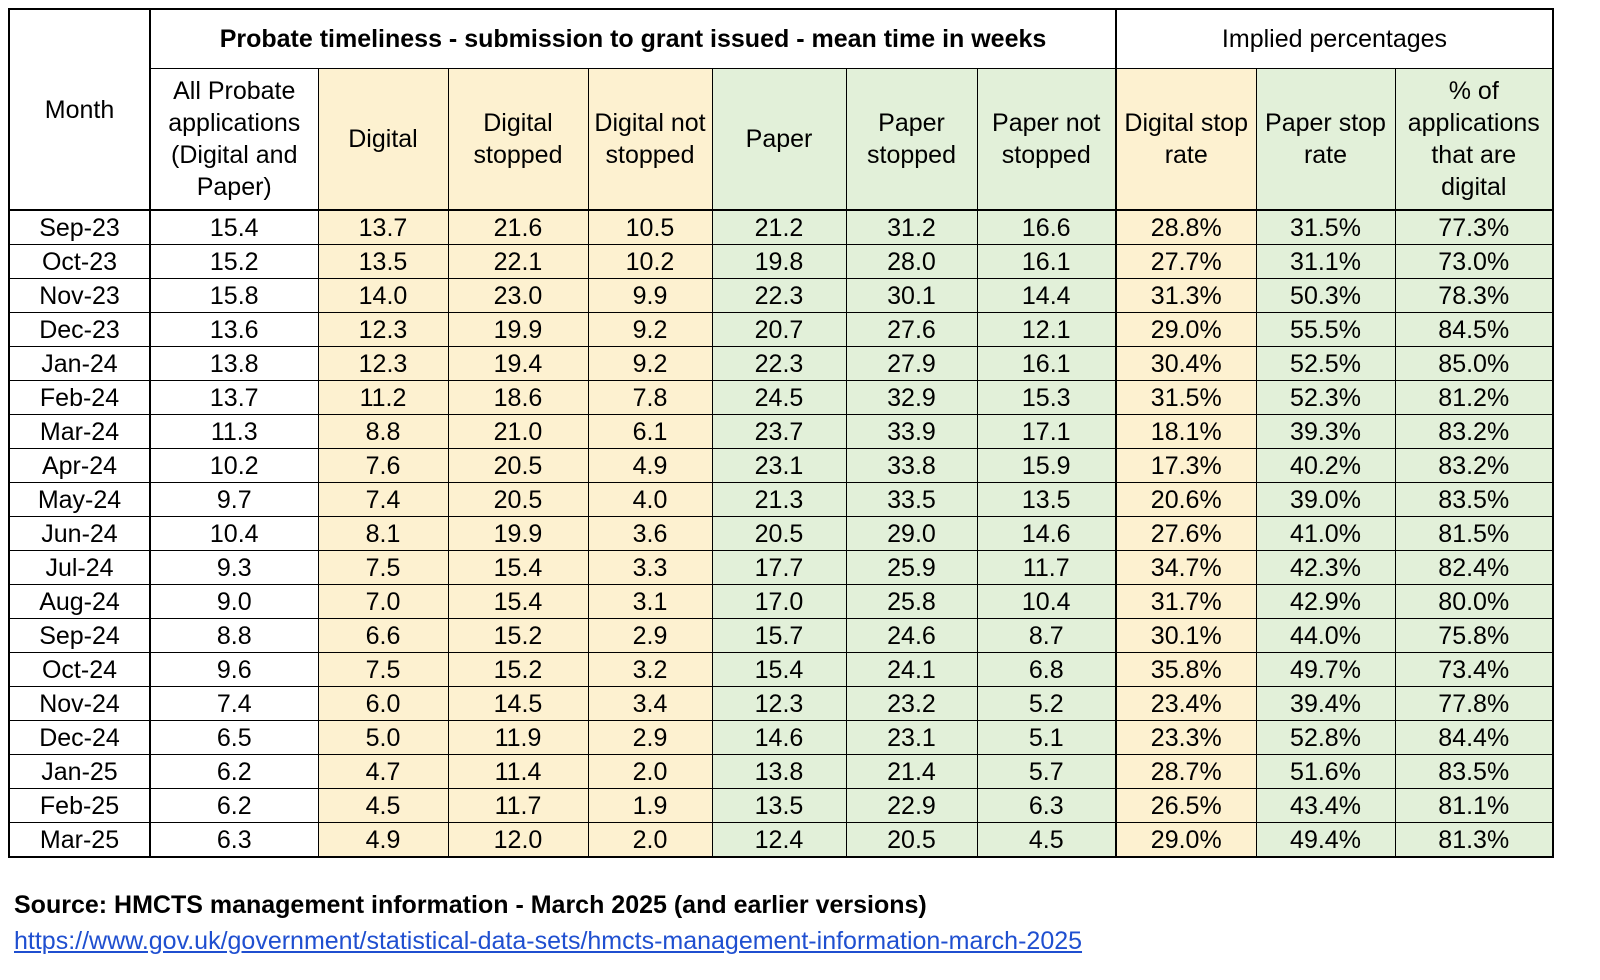  What do you see at coordinates (650, 363) in the screenshot?
I see `cell-digital-not-stopped: 9.2` at bounding box center [650, 363].